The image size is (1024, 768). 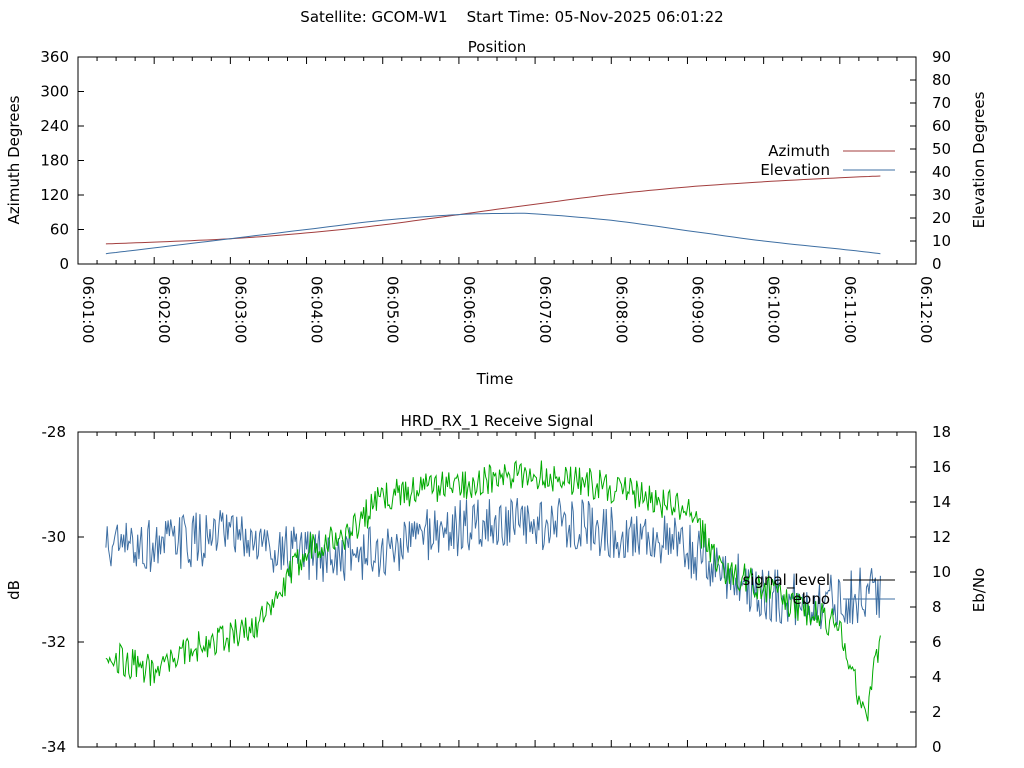 What do you see at coordinates (774, 309) in the screenshot?
I see `time-tick-label: 06:10:00` at bounding box center [774, 309].